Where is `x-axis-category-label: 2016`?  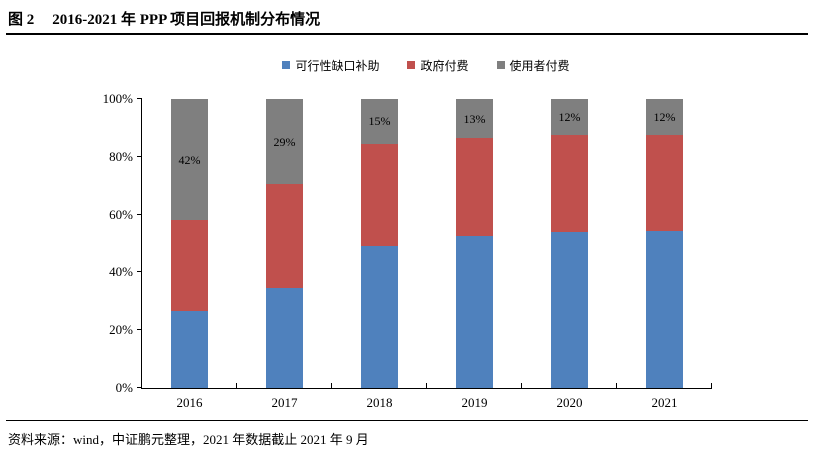
x-axis-category-label: 2016 is located at coordinates (189, 402).